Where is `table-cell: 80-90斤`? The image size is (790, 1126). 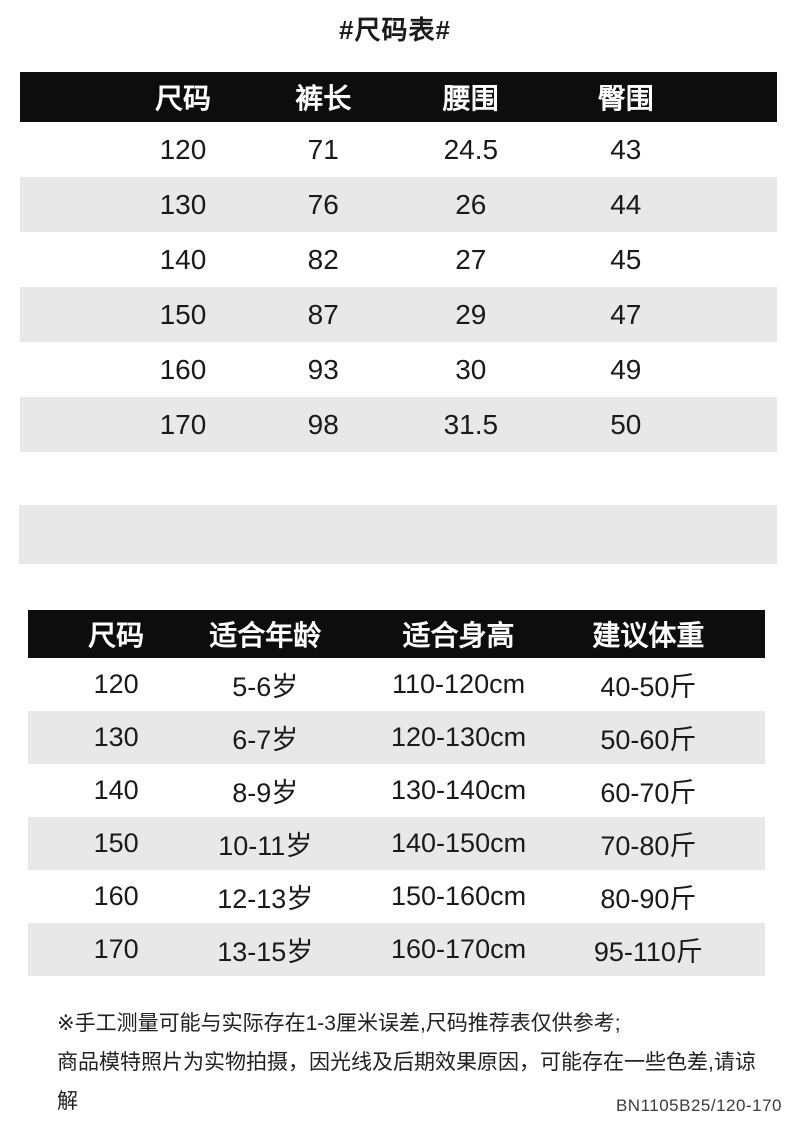 table-cell: 80-90斤 is located at coordinates (648, 899).